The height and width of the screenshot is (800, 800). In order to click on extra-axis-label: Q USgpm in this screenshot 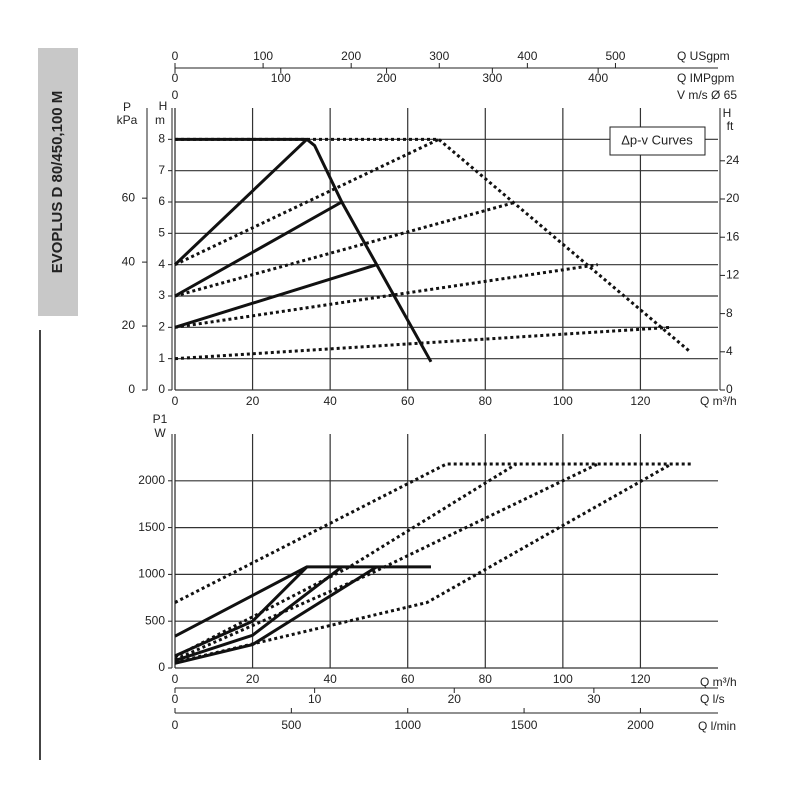, I will do `click(703, 56)`.